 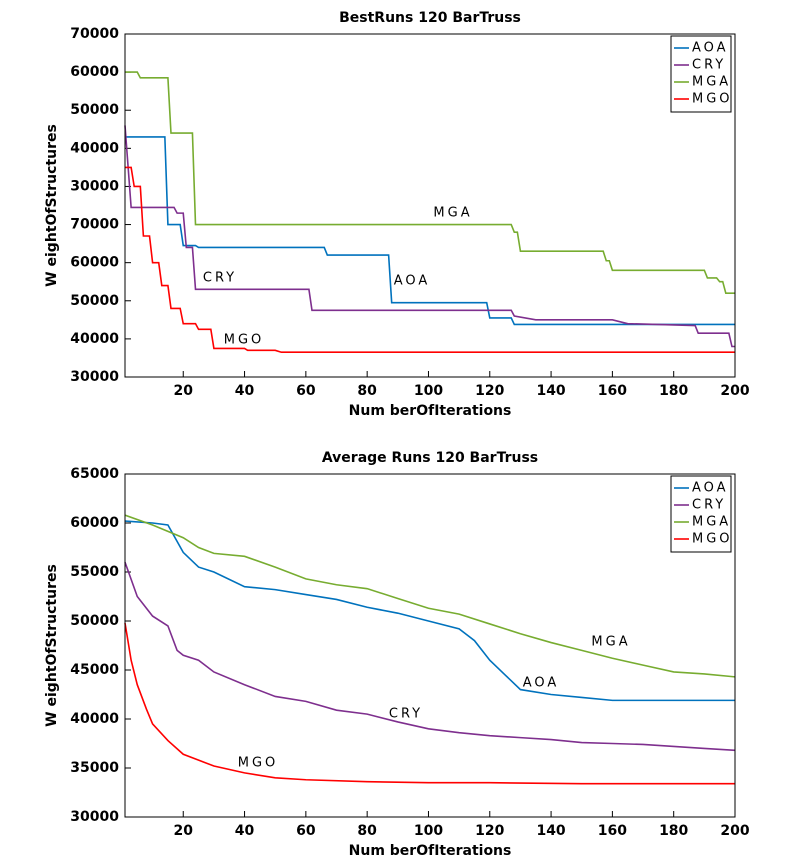 What do you see at coordinates (94, 768) in the screenshot?
I see `y-tick-label: 35000` at bounding box center [94, 768].